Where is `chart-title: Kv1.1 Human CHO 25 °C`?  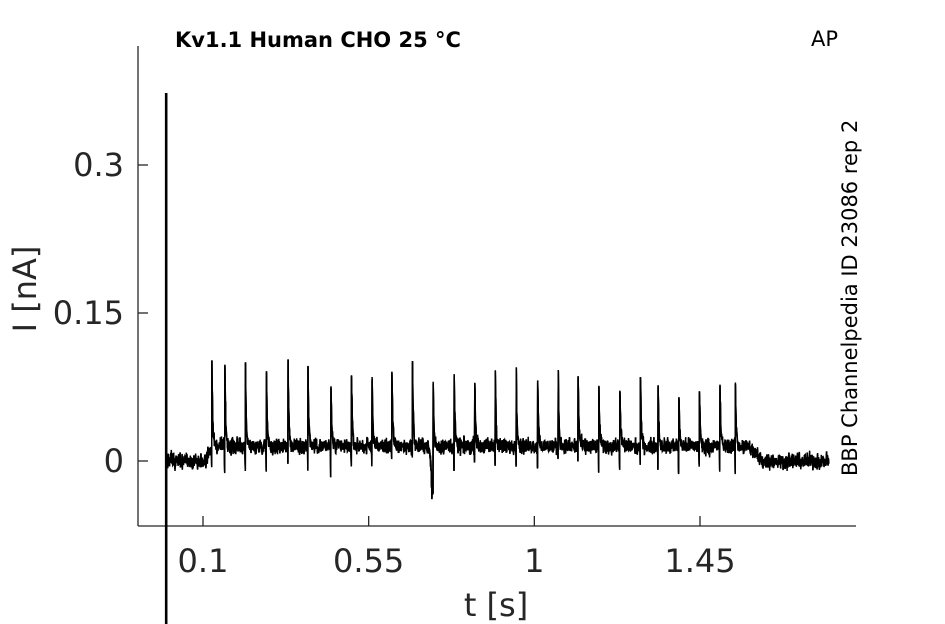 chart-title: Kv1.1 Human CHO 25 °C is located at coordinates (318, 40).